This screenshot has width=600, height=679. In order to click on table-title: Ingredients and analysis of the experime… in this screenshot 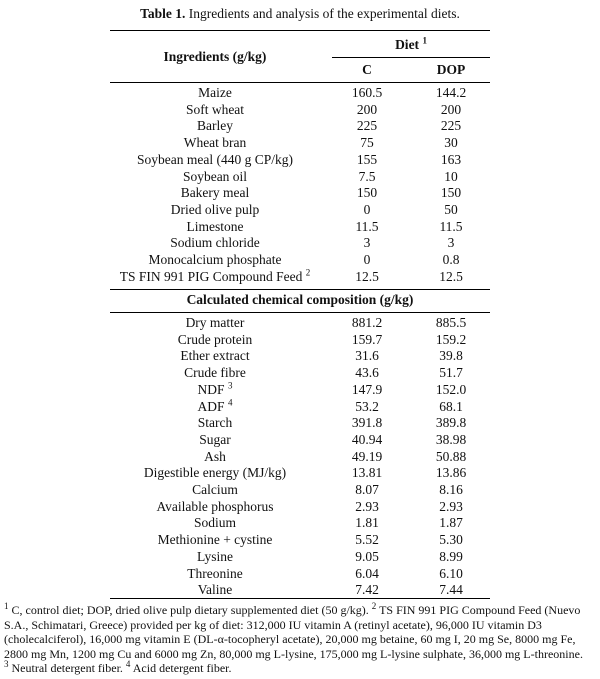, I will do `click(324, 13)`.